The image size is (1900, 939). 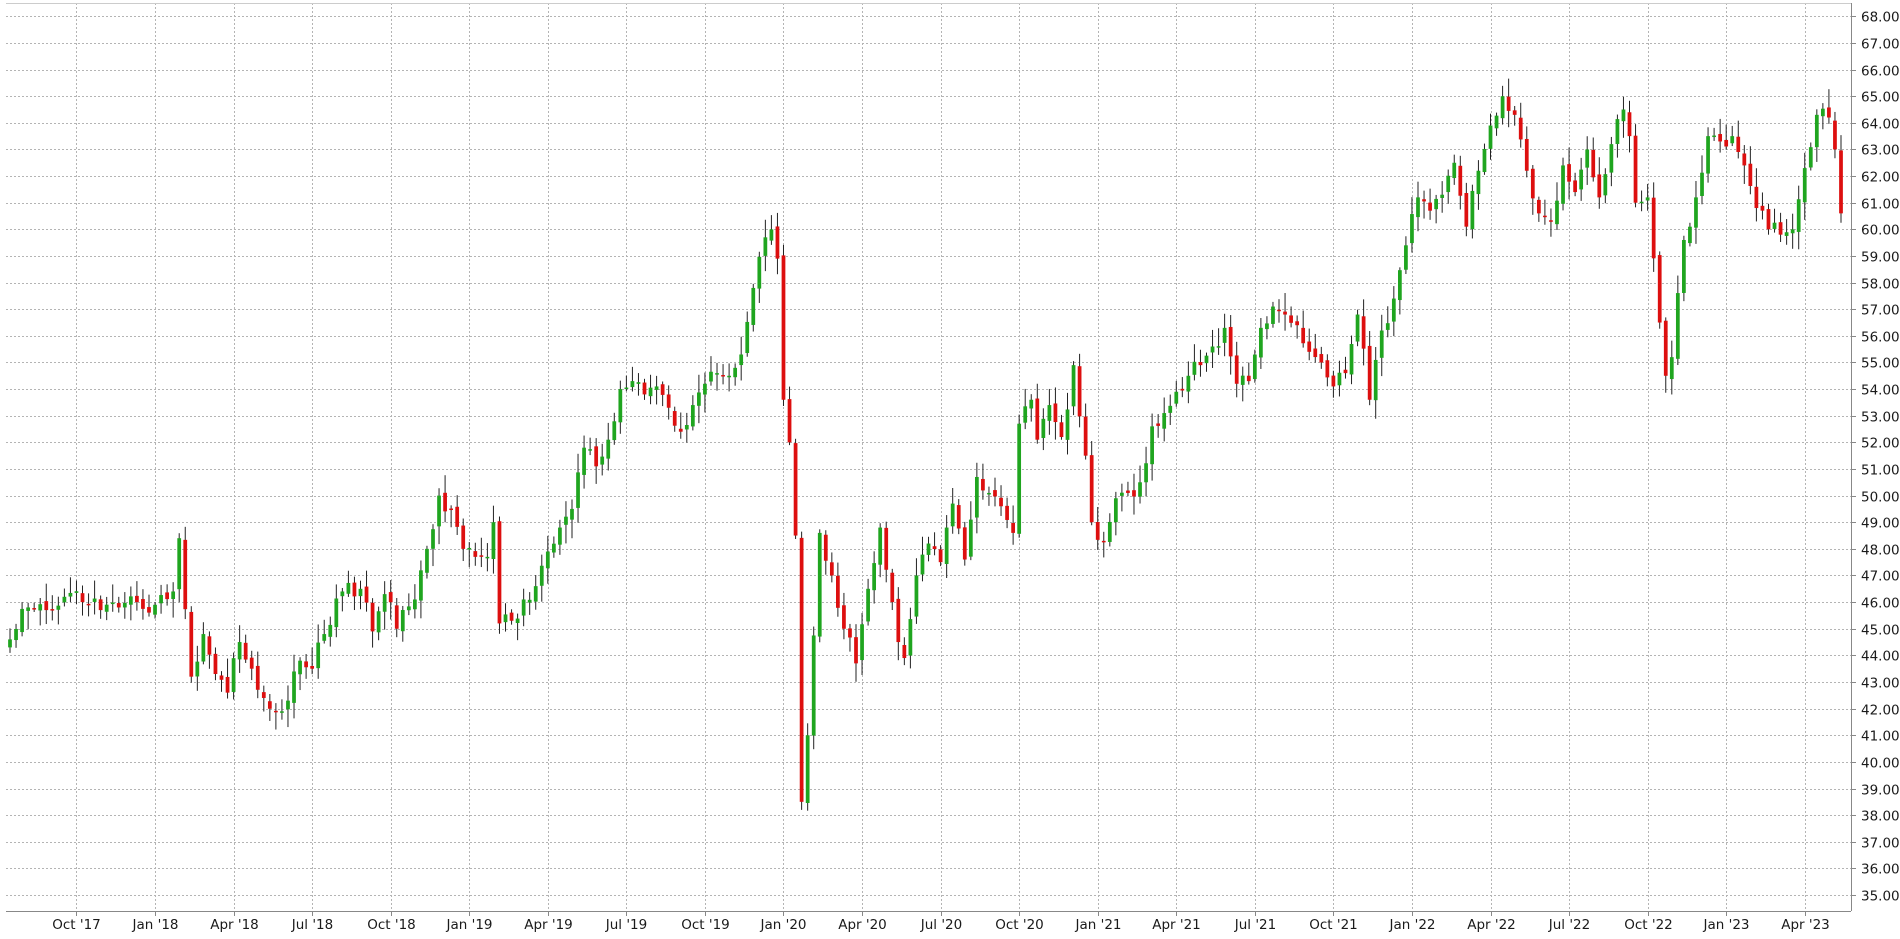 I want to click on y-tick-label: 55.00, so click(x=1880, y=364).